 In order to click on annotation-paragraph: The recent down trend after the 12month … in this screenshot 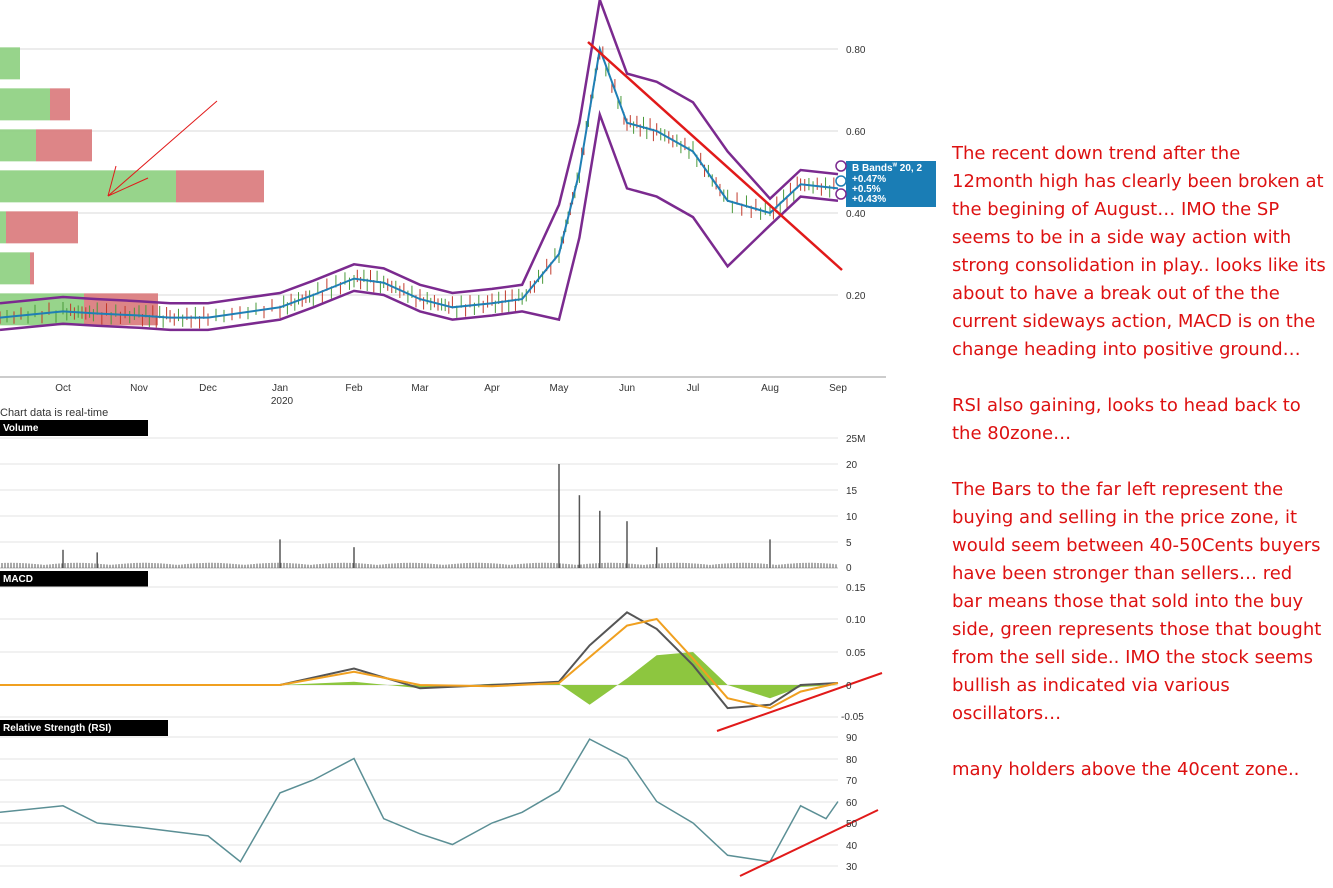, I will do `click(1139, 251)`.